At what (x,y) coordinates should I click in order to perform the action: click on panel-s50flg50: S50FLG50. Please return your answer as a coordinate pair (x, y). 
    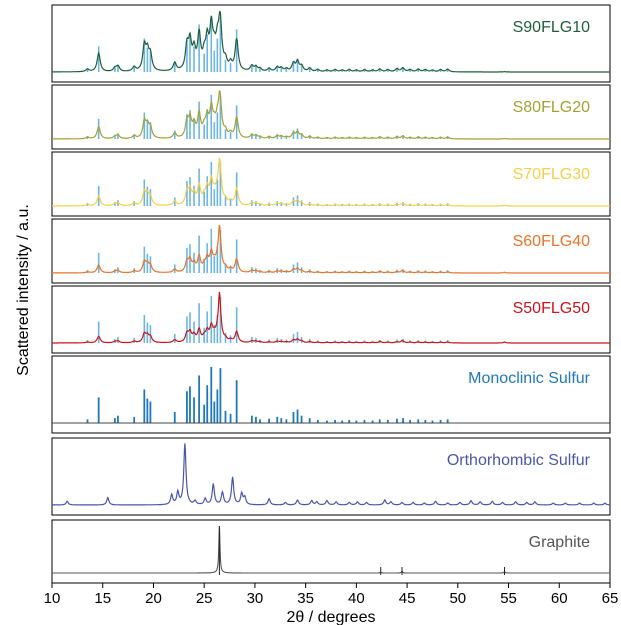
    Looking at the image, I should click on (331, 319).